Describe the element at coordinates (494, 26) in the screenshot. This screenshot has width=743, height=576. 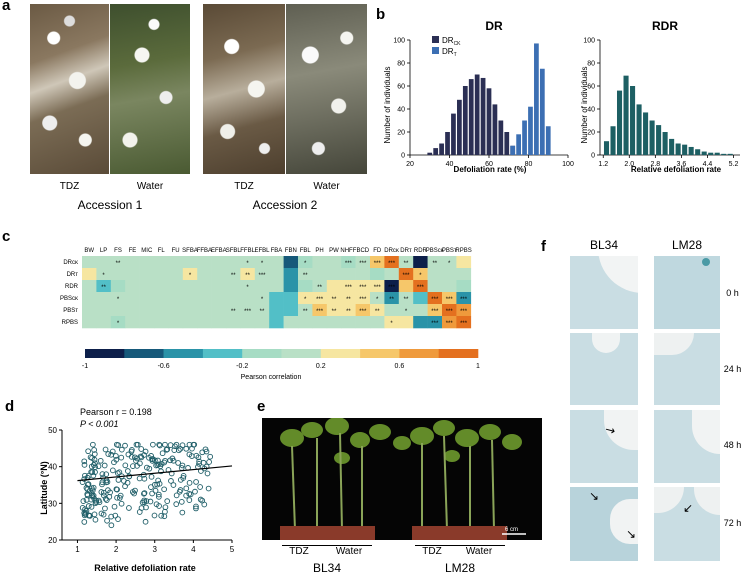
I see `dr-title: DR` at that location.